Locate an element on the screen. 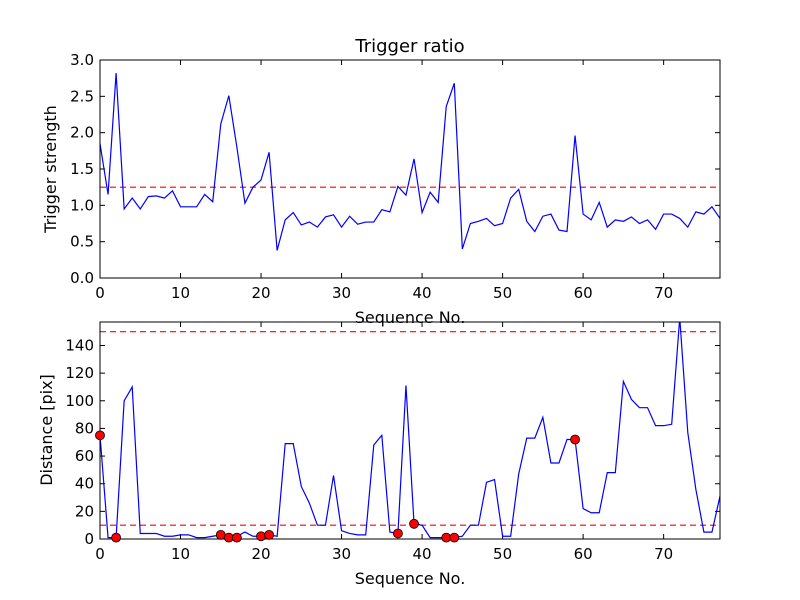  y-tick-label: 40 is located at coordinates (84, 484).